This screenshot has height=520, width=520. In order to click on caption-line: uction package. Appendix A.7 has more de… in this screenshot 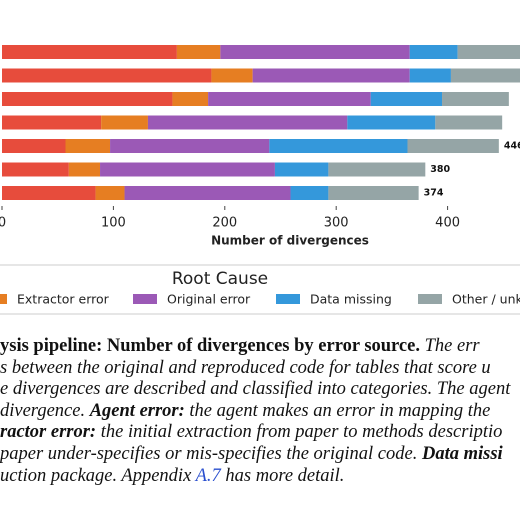, I will do `click(260, 477)`.